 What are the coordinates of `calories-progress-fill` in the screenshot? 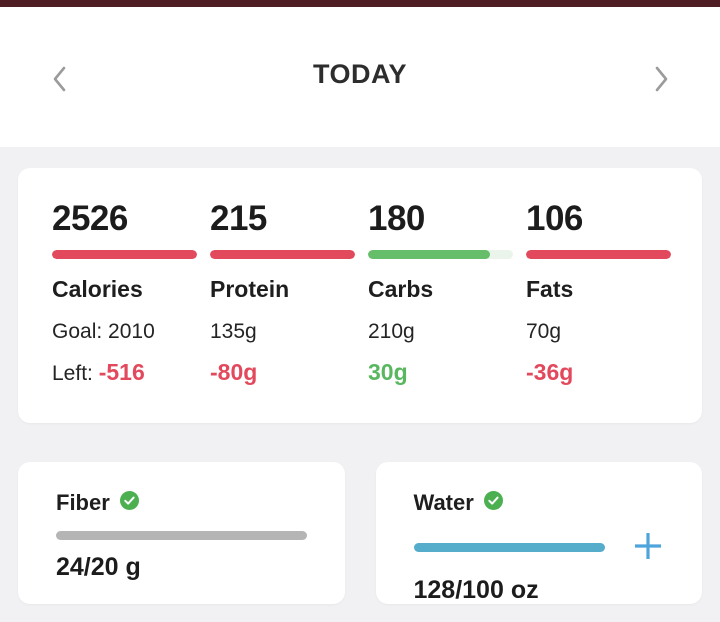 It's located at (124, 254).